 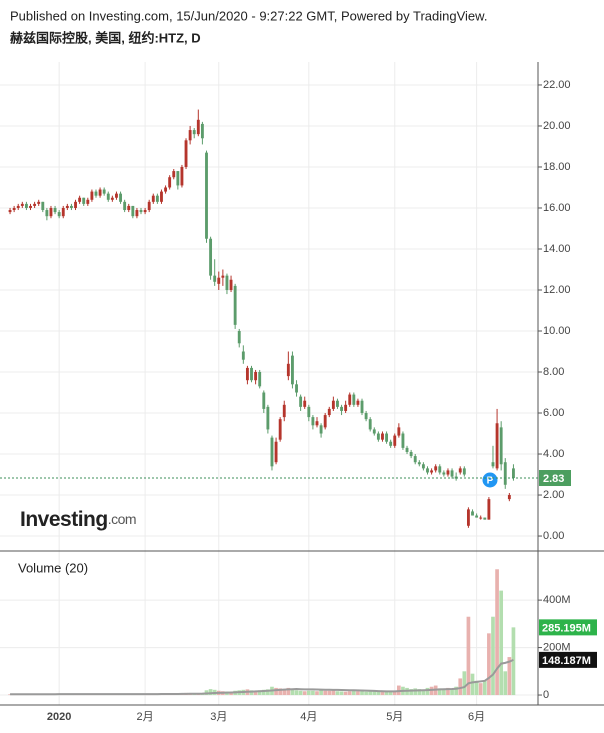 I want to click on x-tick-label: 4月, so click(x=308, y=717).